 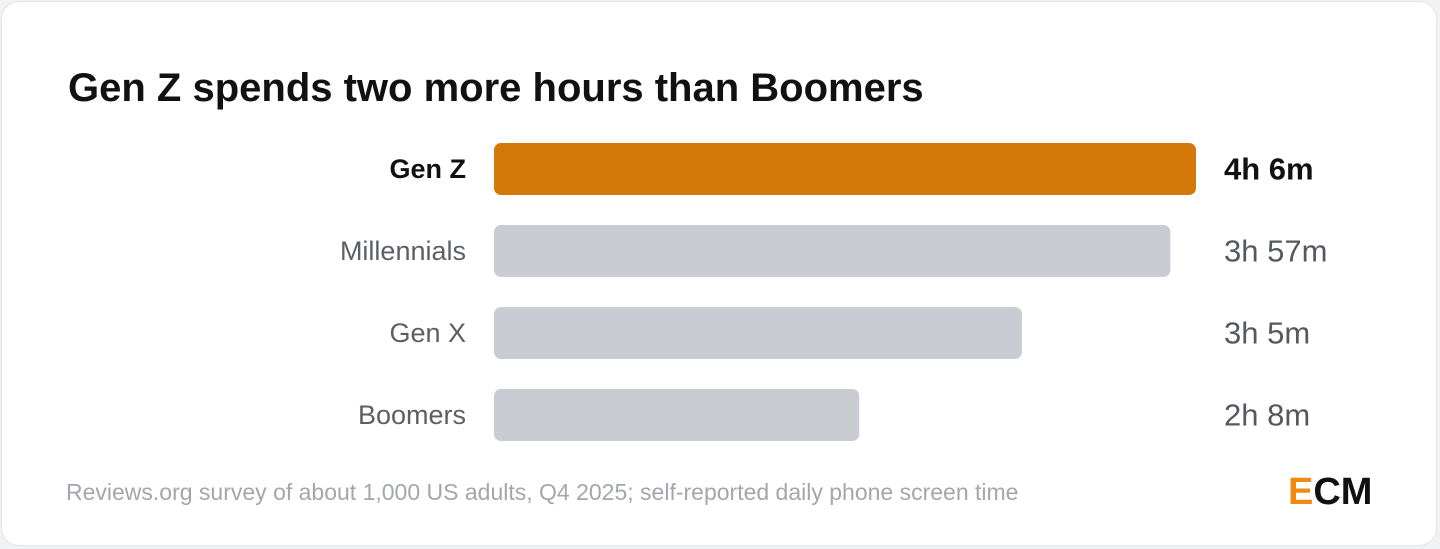 I want to click on logo-rest: CM, so click(x=1343, y=492).